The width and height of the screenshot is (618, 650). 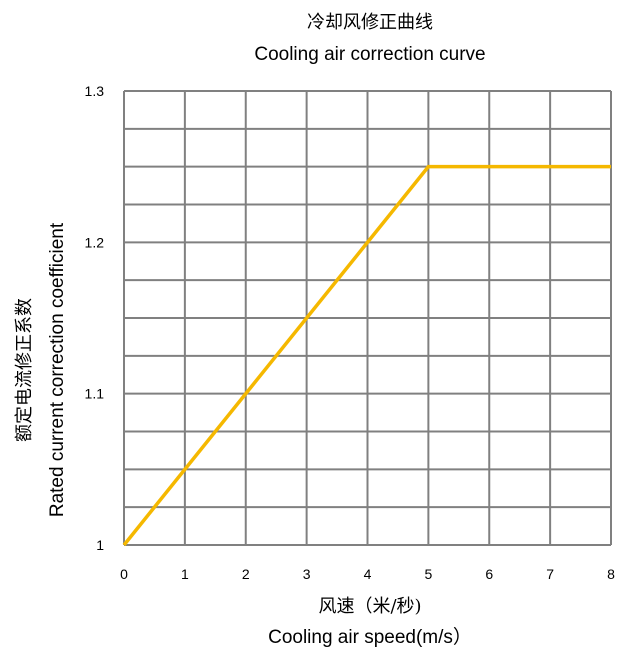 What do you see at coordinates (550, 574) in the screenshot?
I see `x-tick-label: 7` at bounding box center [550, 574].